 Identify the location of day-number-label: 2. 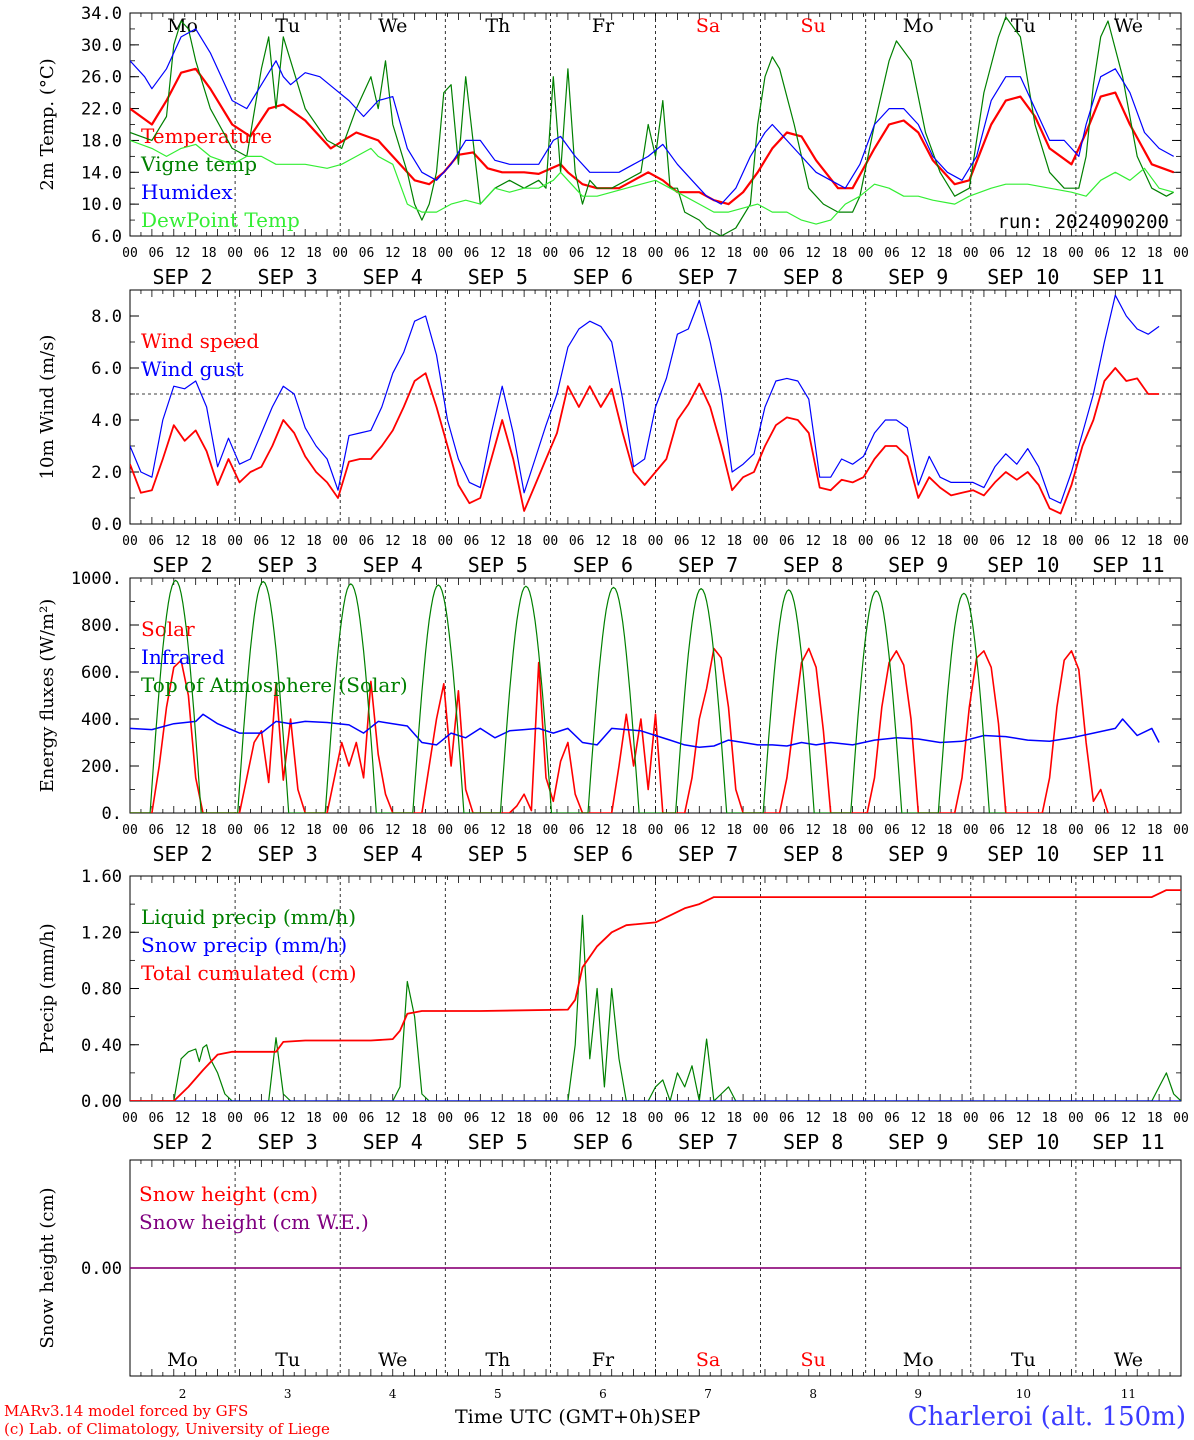
(183, 1394).